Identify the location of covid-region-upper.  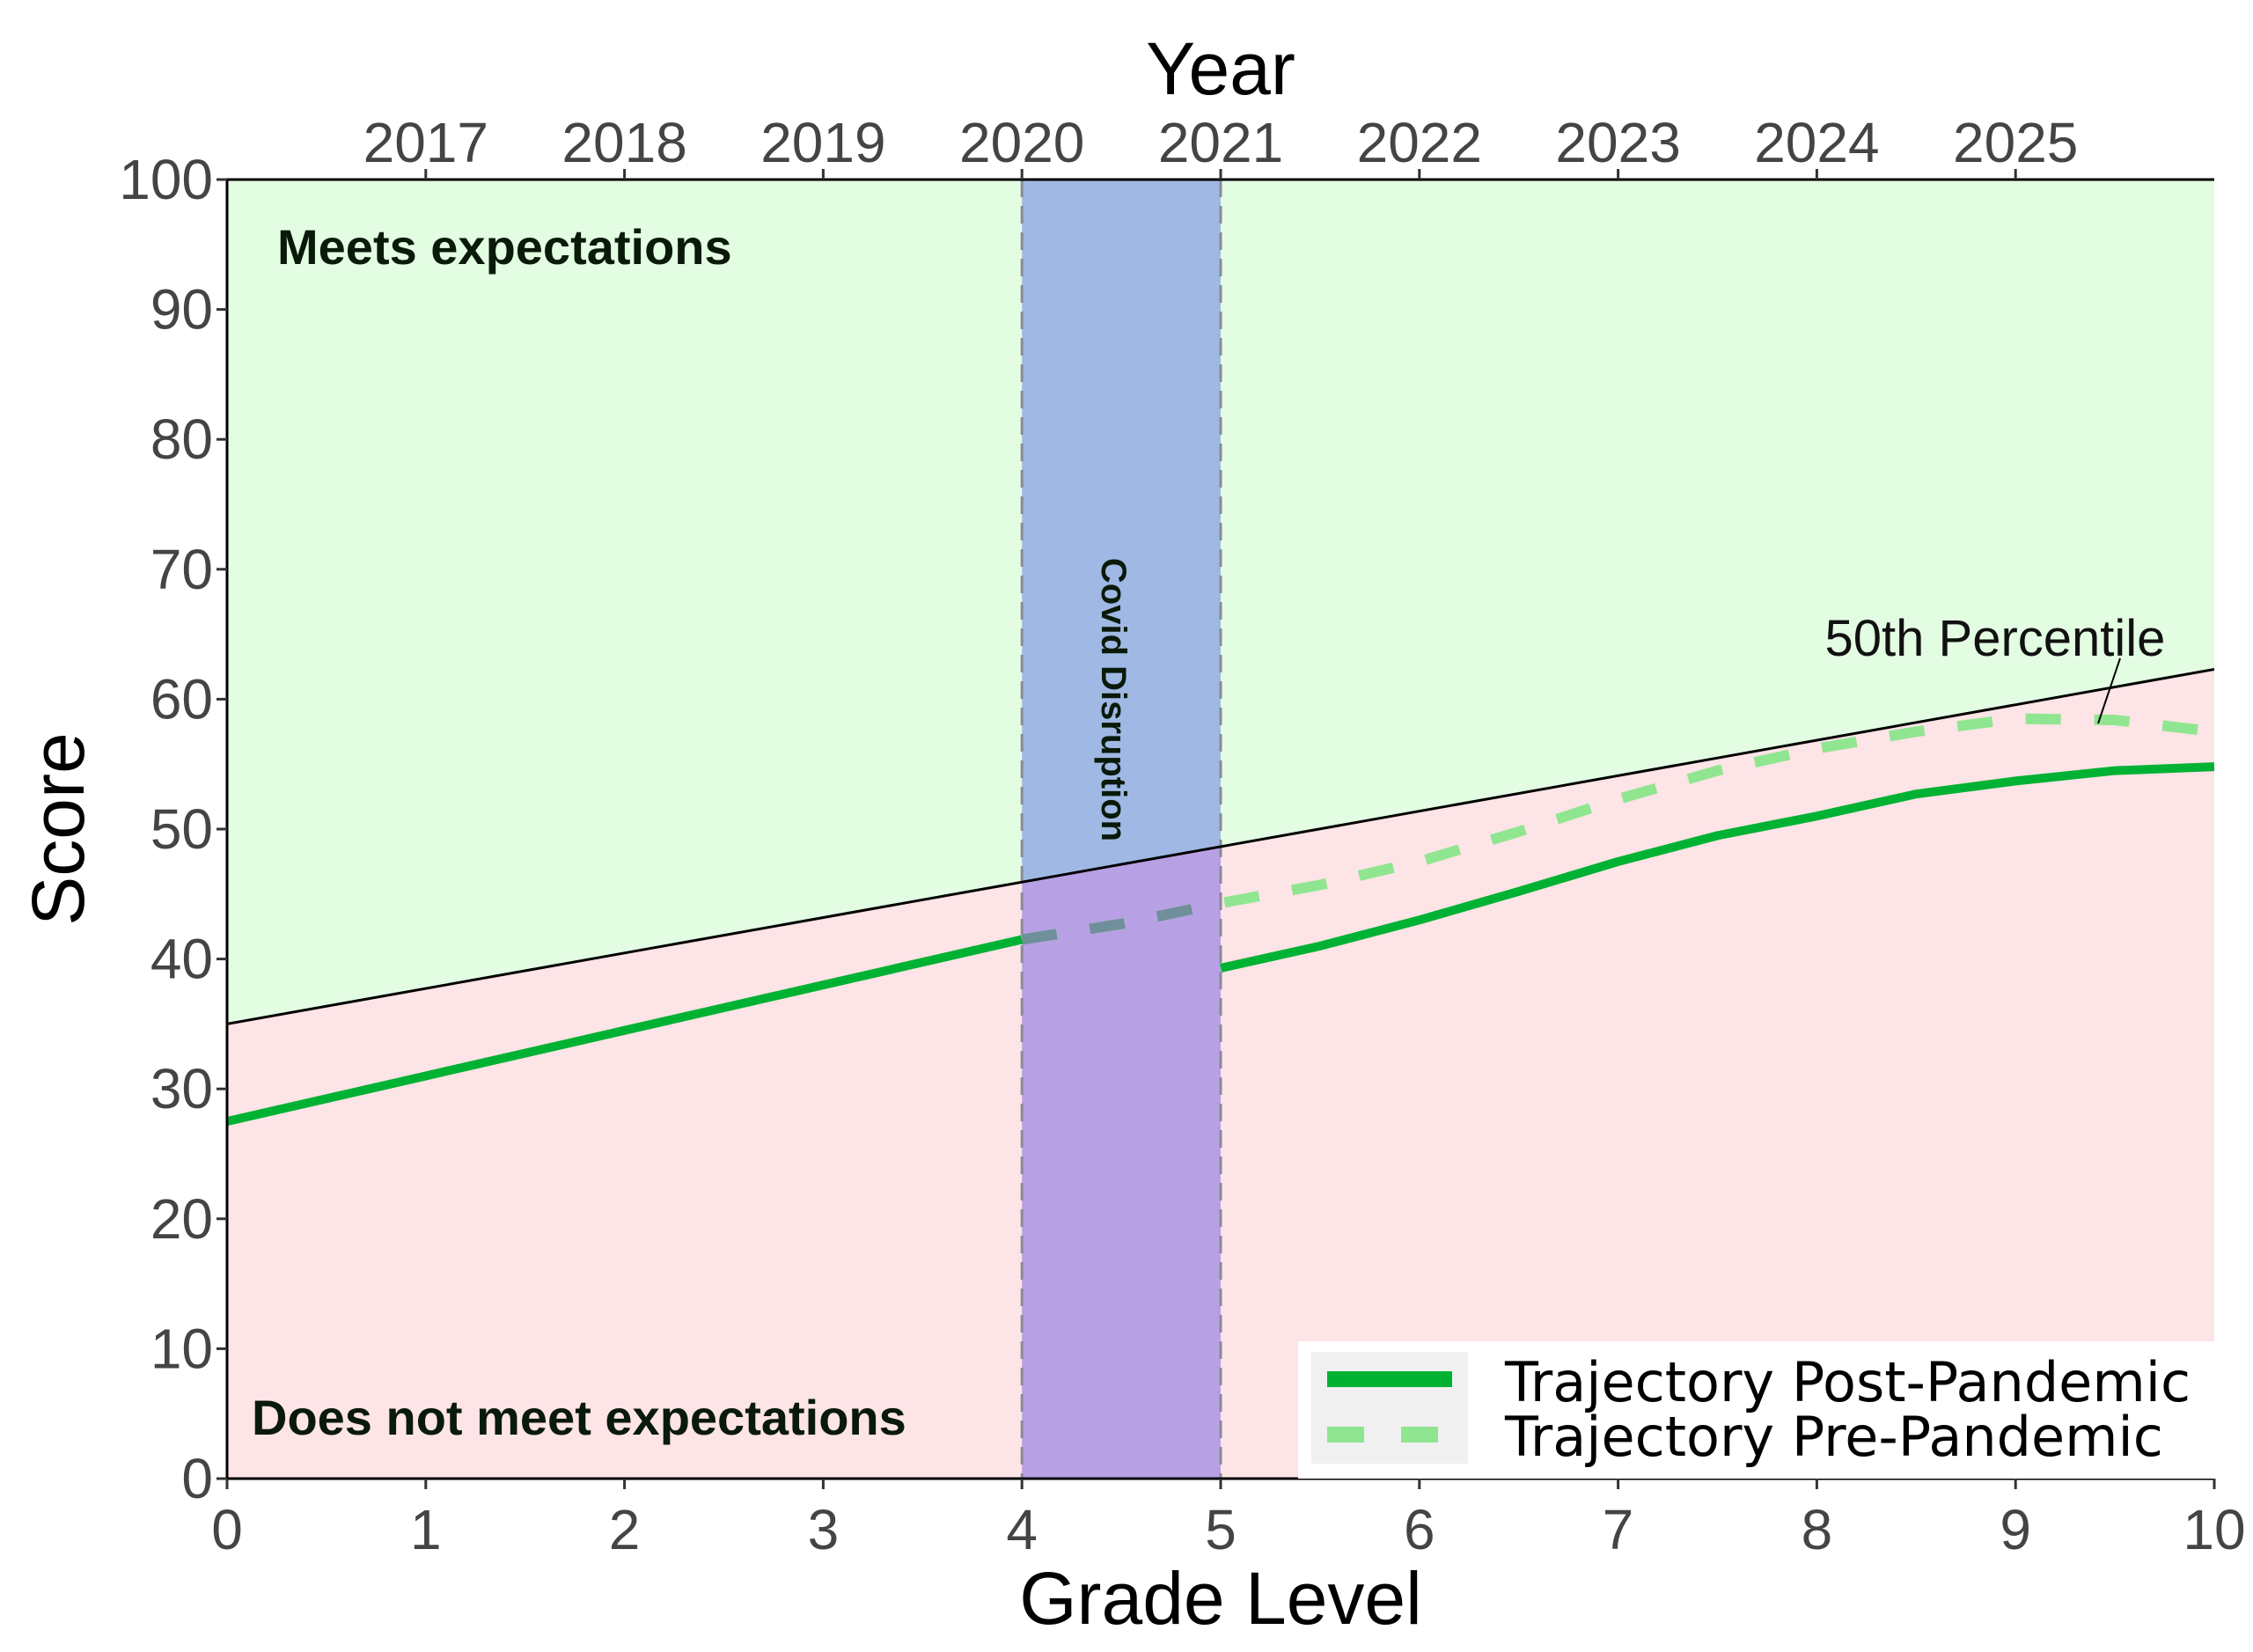
(1121, 531).